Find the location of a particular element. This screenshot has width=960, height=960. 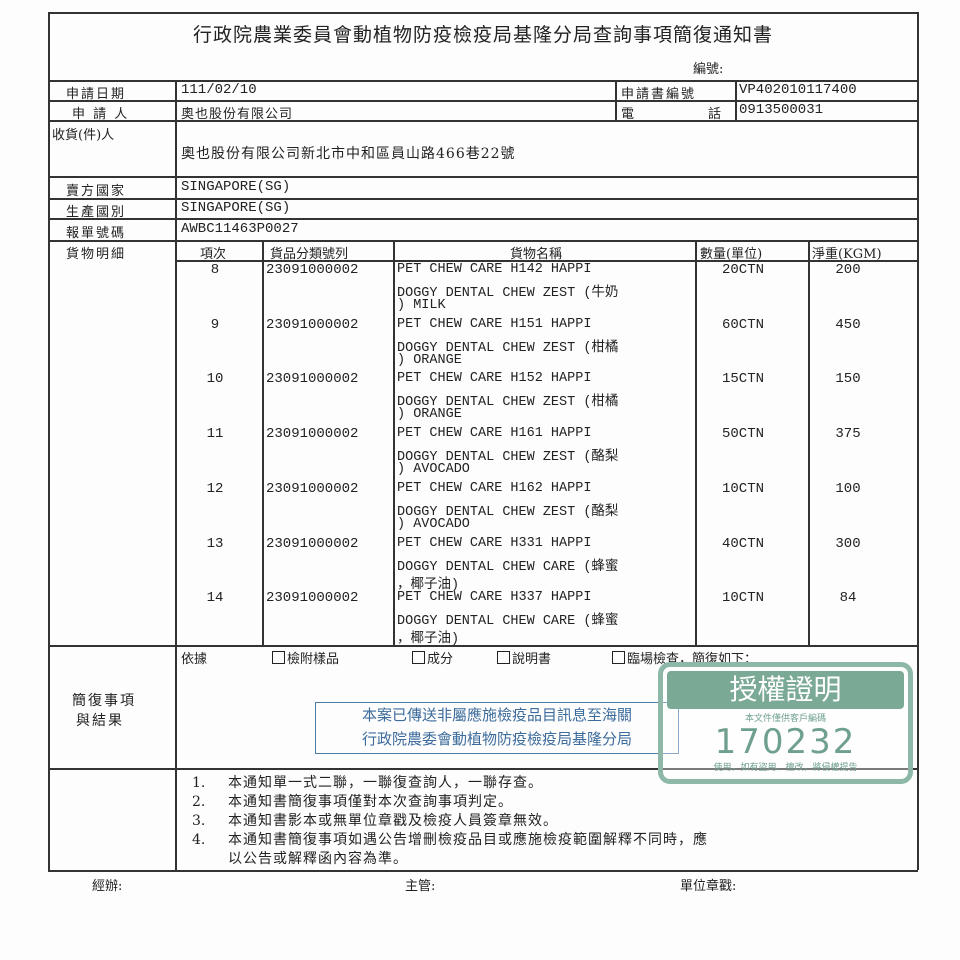

item-weight: 200 is located at coordinates (848, 270).